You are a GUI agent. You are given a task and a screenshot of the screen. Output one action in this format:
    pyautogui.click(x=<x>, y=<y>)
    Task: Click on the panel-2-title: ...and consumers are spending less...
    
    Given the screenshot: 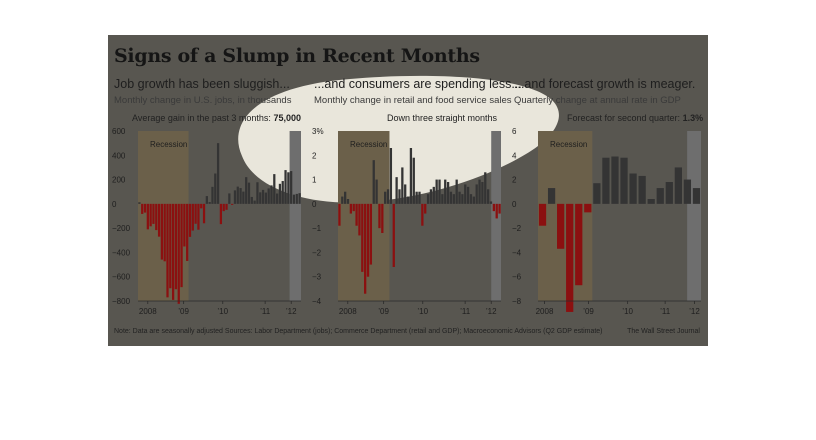 What is the action you would take?
    pyautogui.click(x=418, y=84)
    